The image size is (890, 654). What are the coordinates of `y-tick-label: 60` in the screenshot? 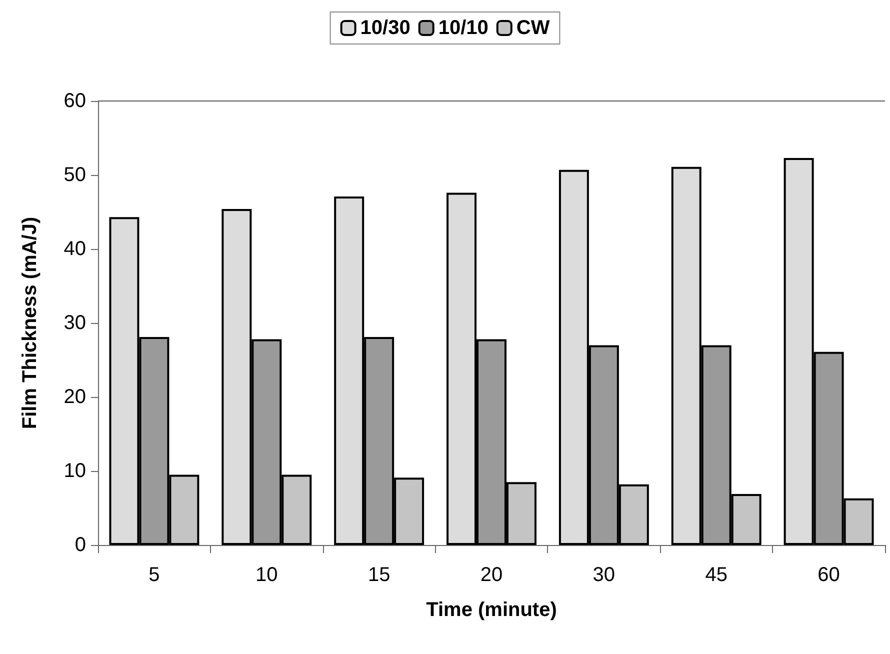 It's located at (75, 101).